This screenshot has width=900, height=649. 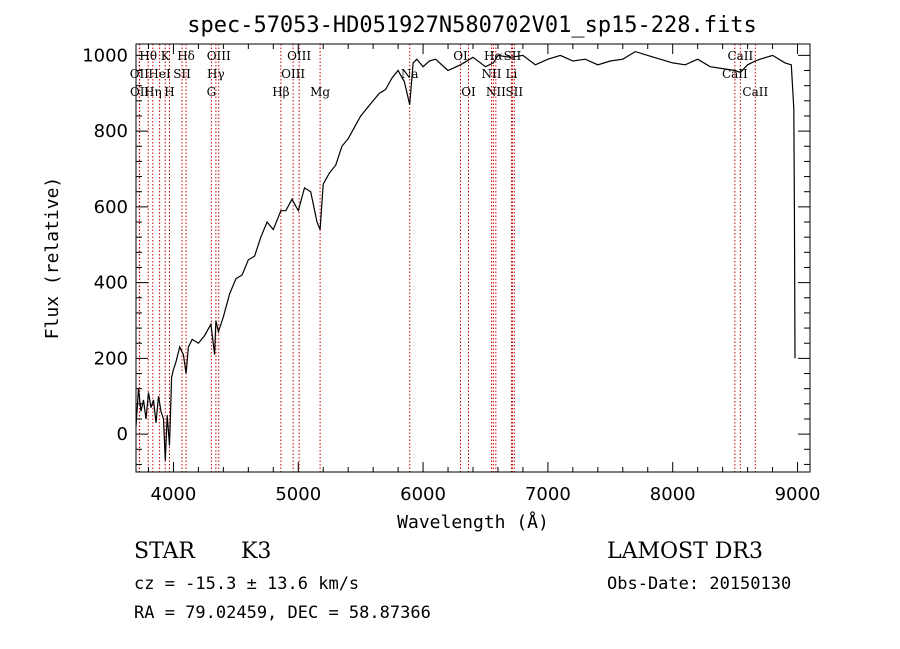 I want to click on line-marker-label: Hη, so click(x=153, y=92).